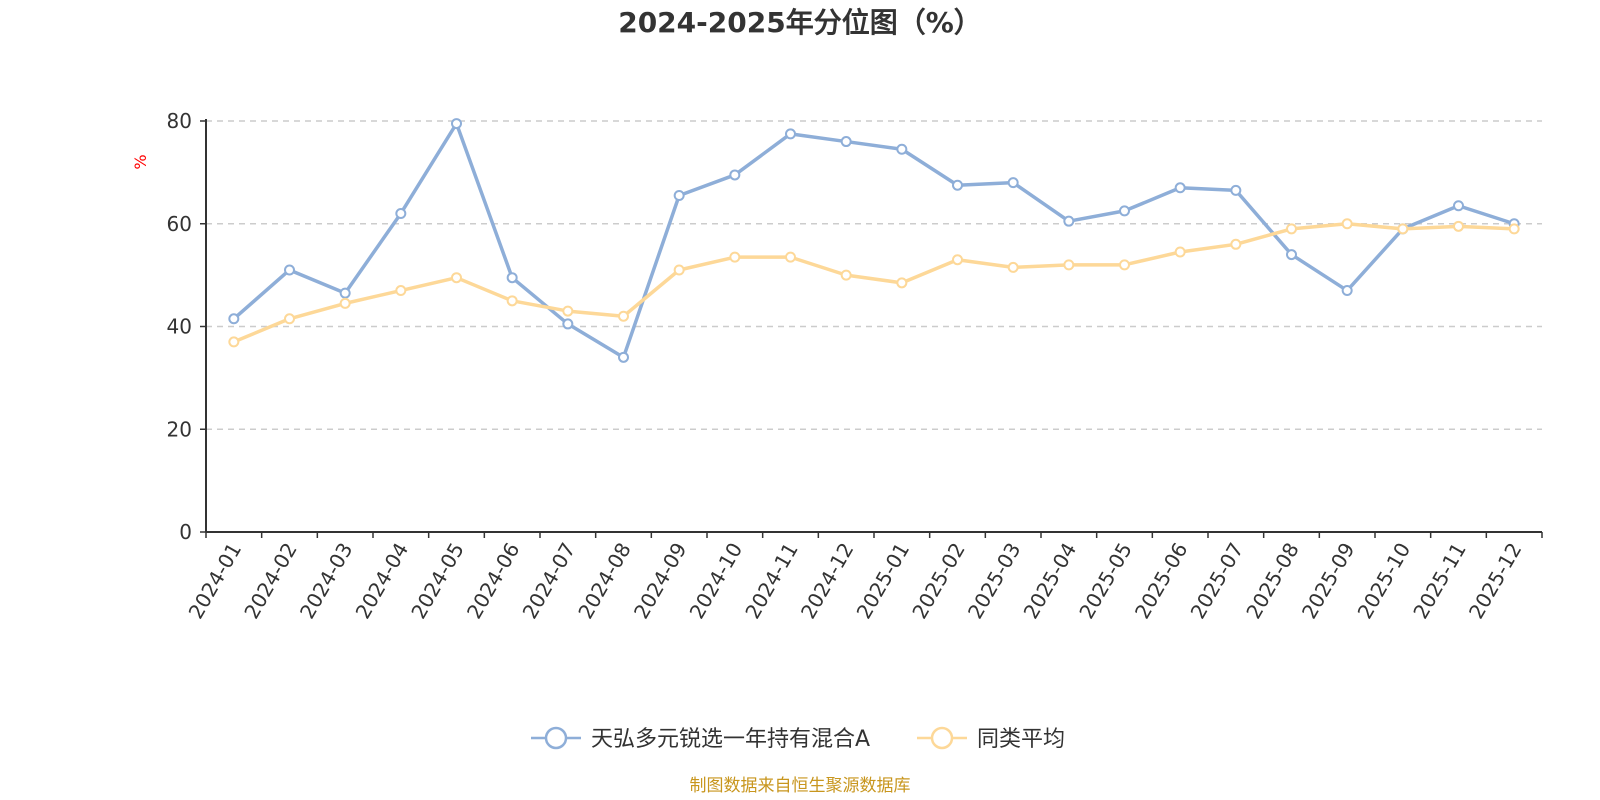  Describe the element at coordinates (382, 581) in the screenshot. I see `x-tick-label: 2024-04` at that location.